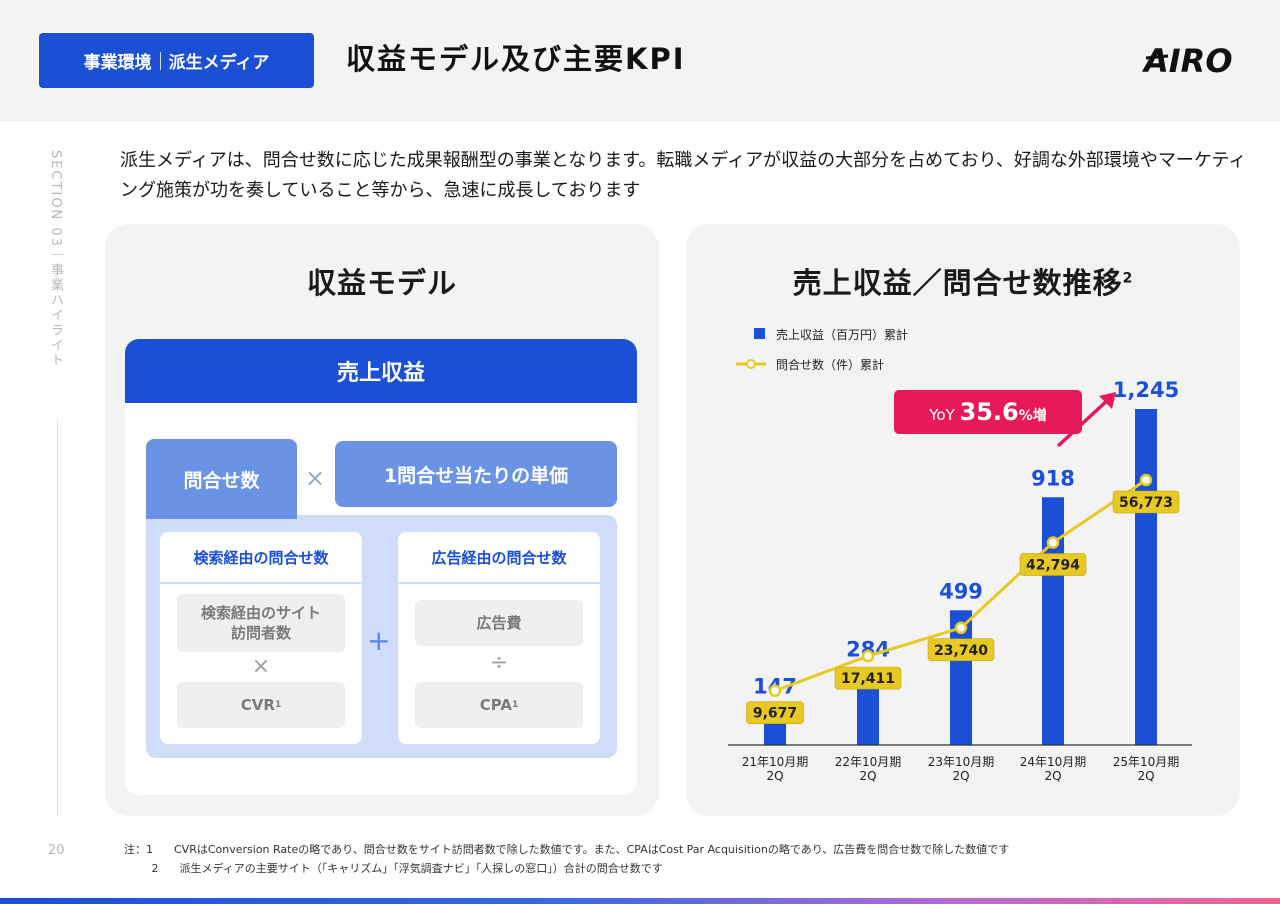  What do you see at coordinates (476, 474) in the screenshot?
I see `unit-price-box: 1問合せ当たりの単価` at bounding box center [476, 474].